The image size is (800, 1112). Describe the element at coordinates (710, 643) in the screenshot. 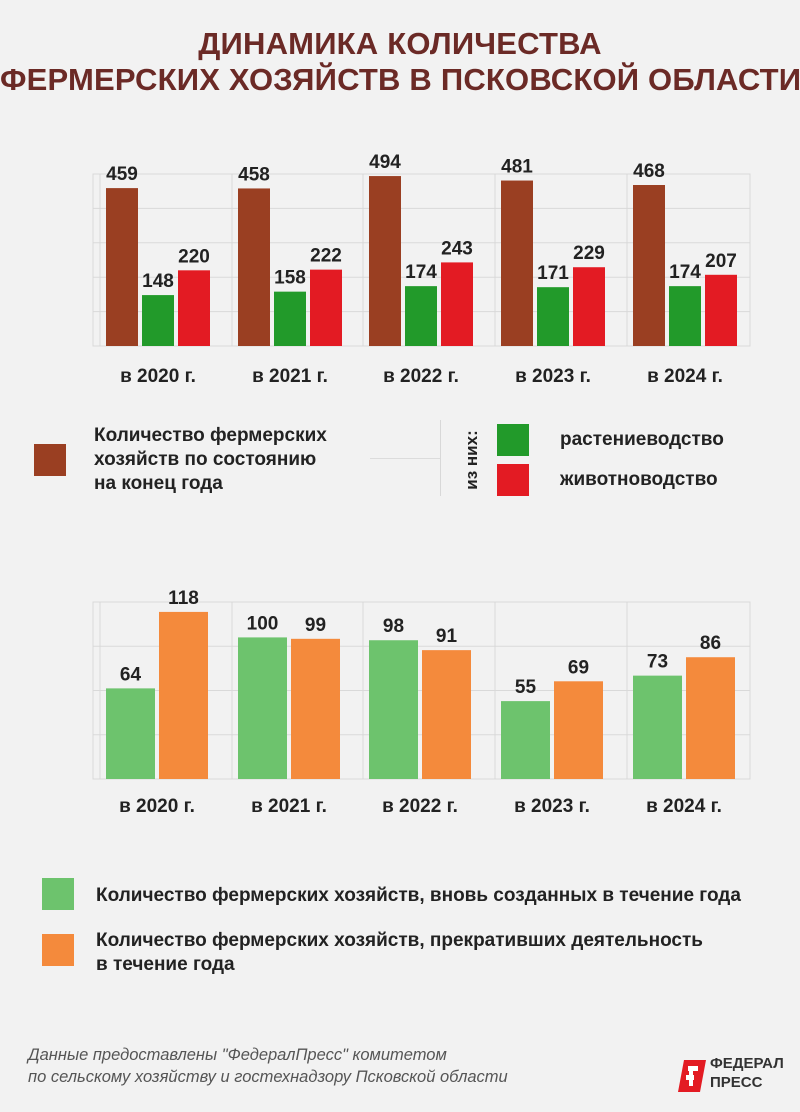

I see `bar-label-s1-4: 86` at that location.